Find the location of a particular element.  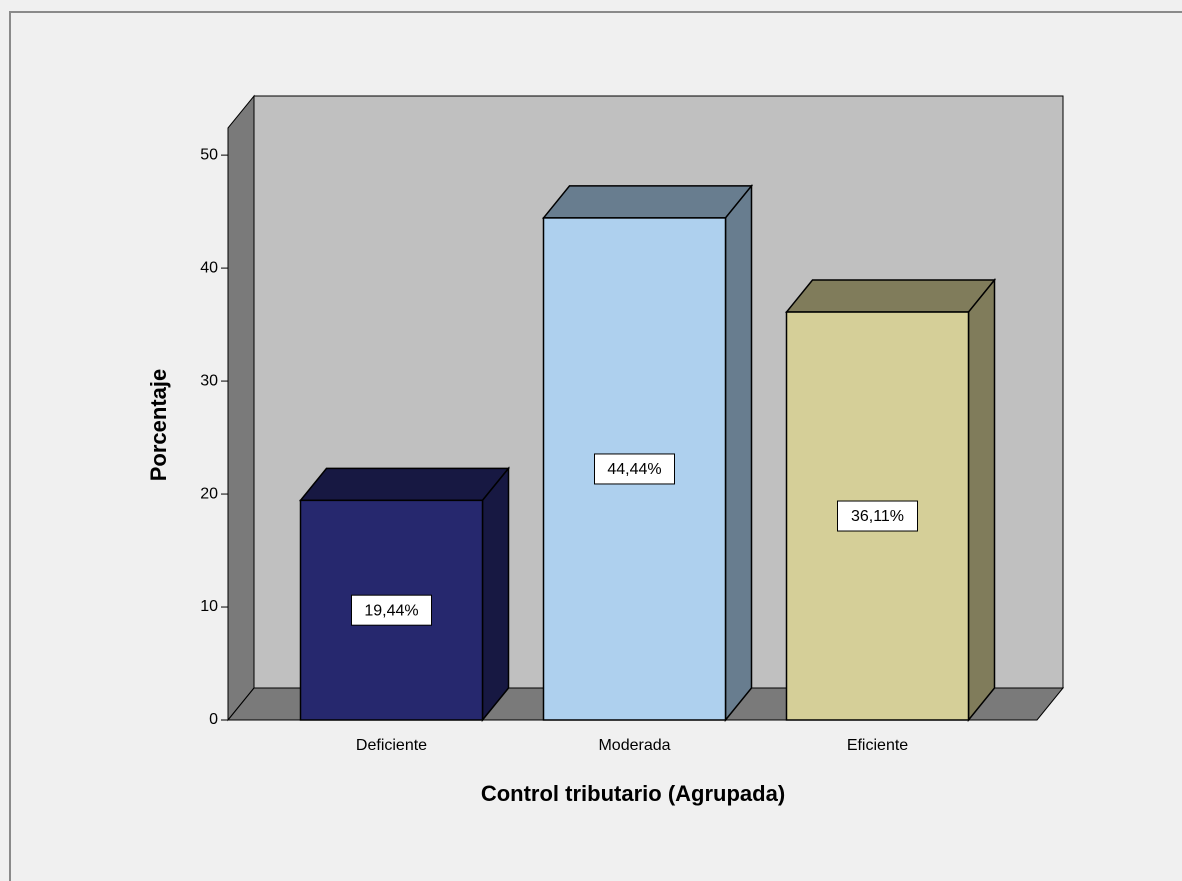

left-wall is located at coordinates (241, 408).